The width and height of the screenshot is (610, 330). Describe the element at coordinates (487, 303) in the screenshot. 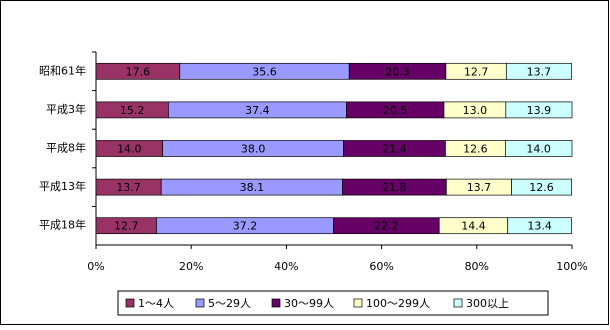

I see `legend-label: 300以上` at that location.